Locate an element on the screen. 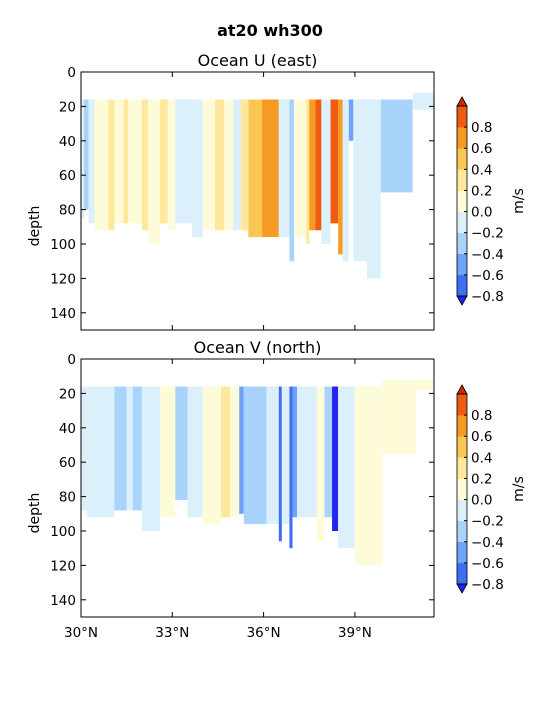 The width and height of the screenshot is (540, 720). colorbar-ocean-u: −0.8 −0.6 −0.4 −0.2 0.0 0.2 0.4 0.6 0.8 m/s is located at coordinates (491, 201).